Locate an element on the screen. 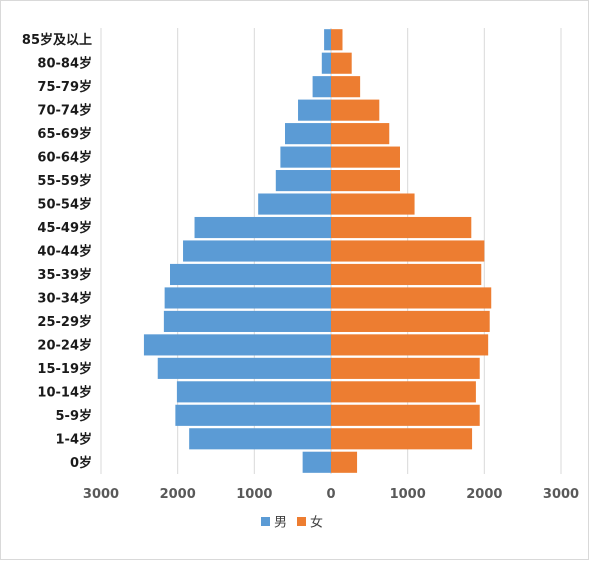 The image size is (589, 564). category-label: 55-59岁 is located at coordinates (64, 181).